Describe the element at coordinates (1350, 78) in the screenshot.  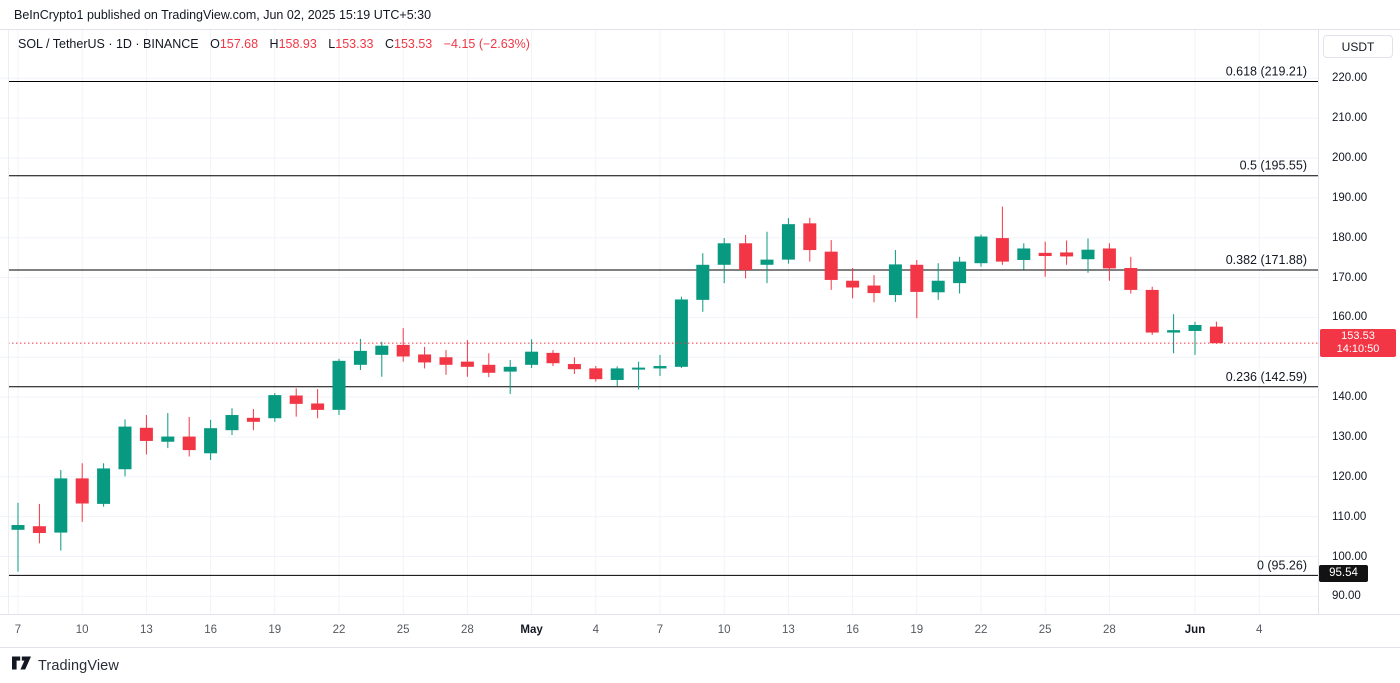
I see `price-tick-label: 220.00` at that location.